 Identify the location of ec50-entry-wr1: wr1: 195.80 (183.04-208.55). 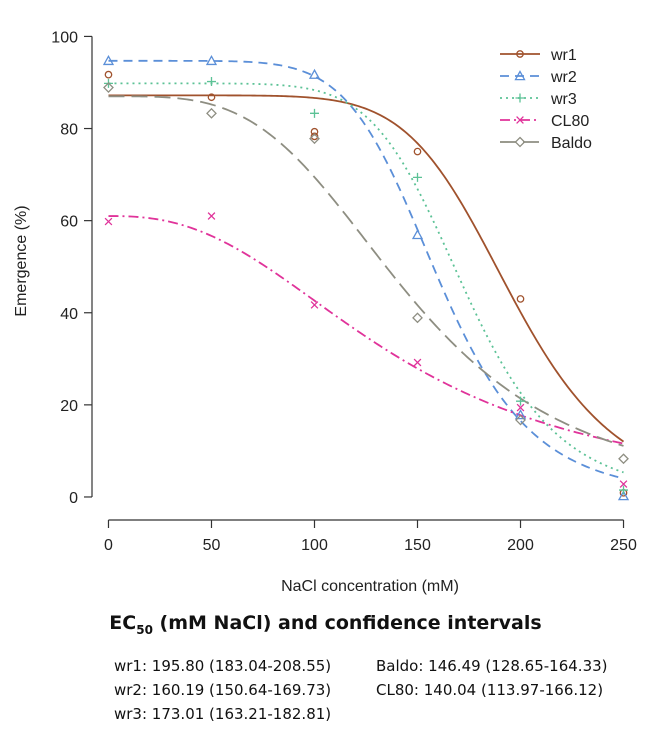
(223, 666).